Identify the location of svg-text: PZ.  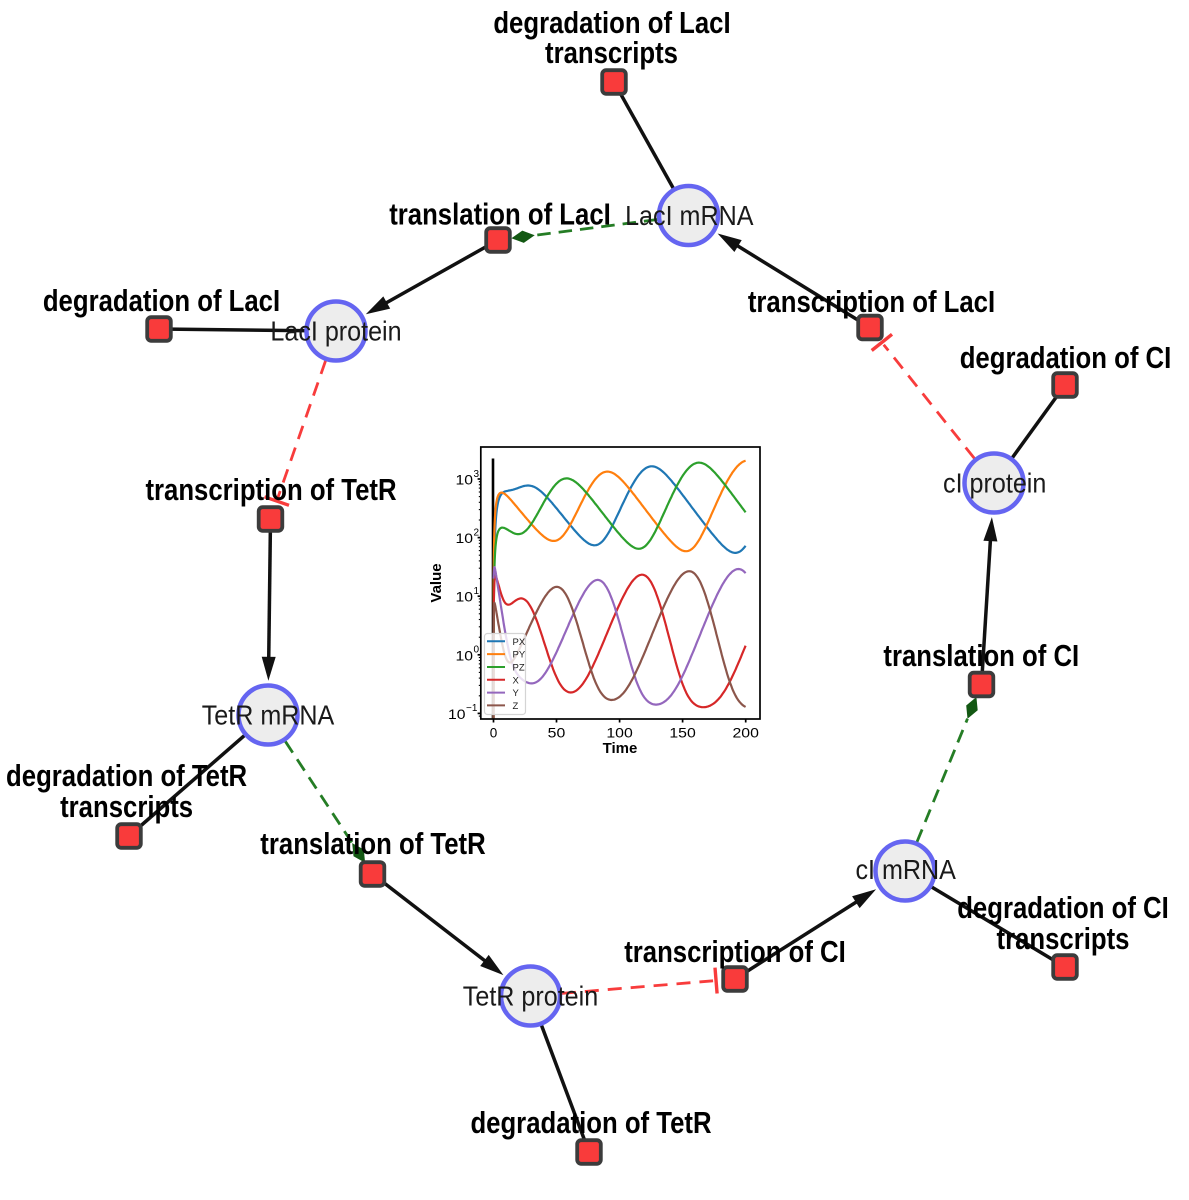
(519, 668).